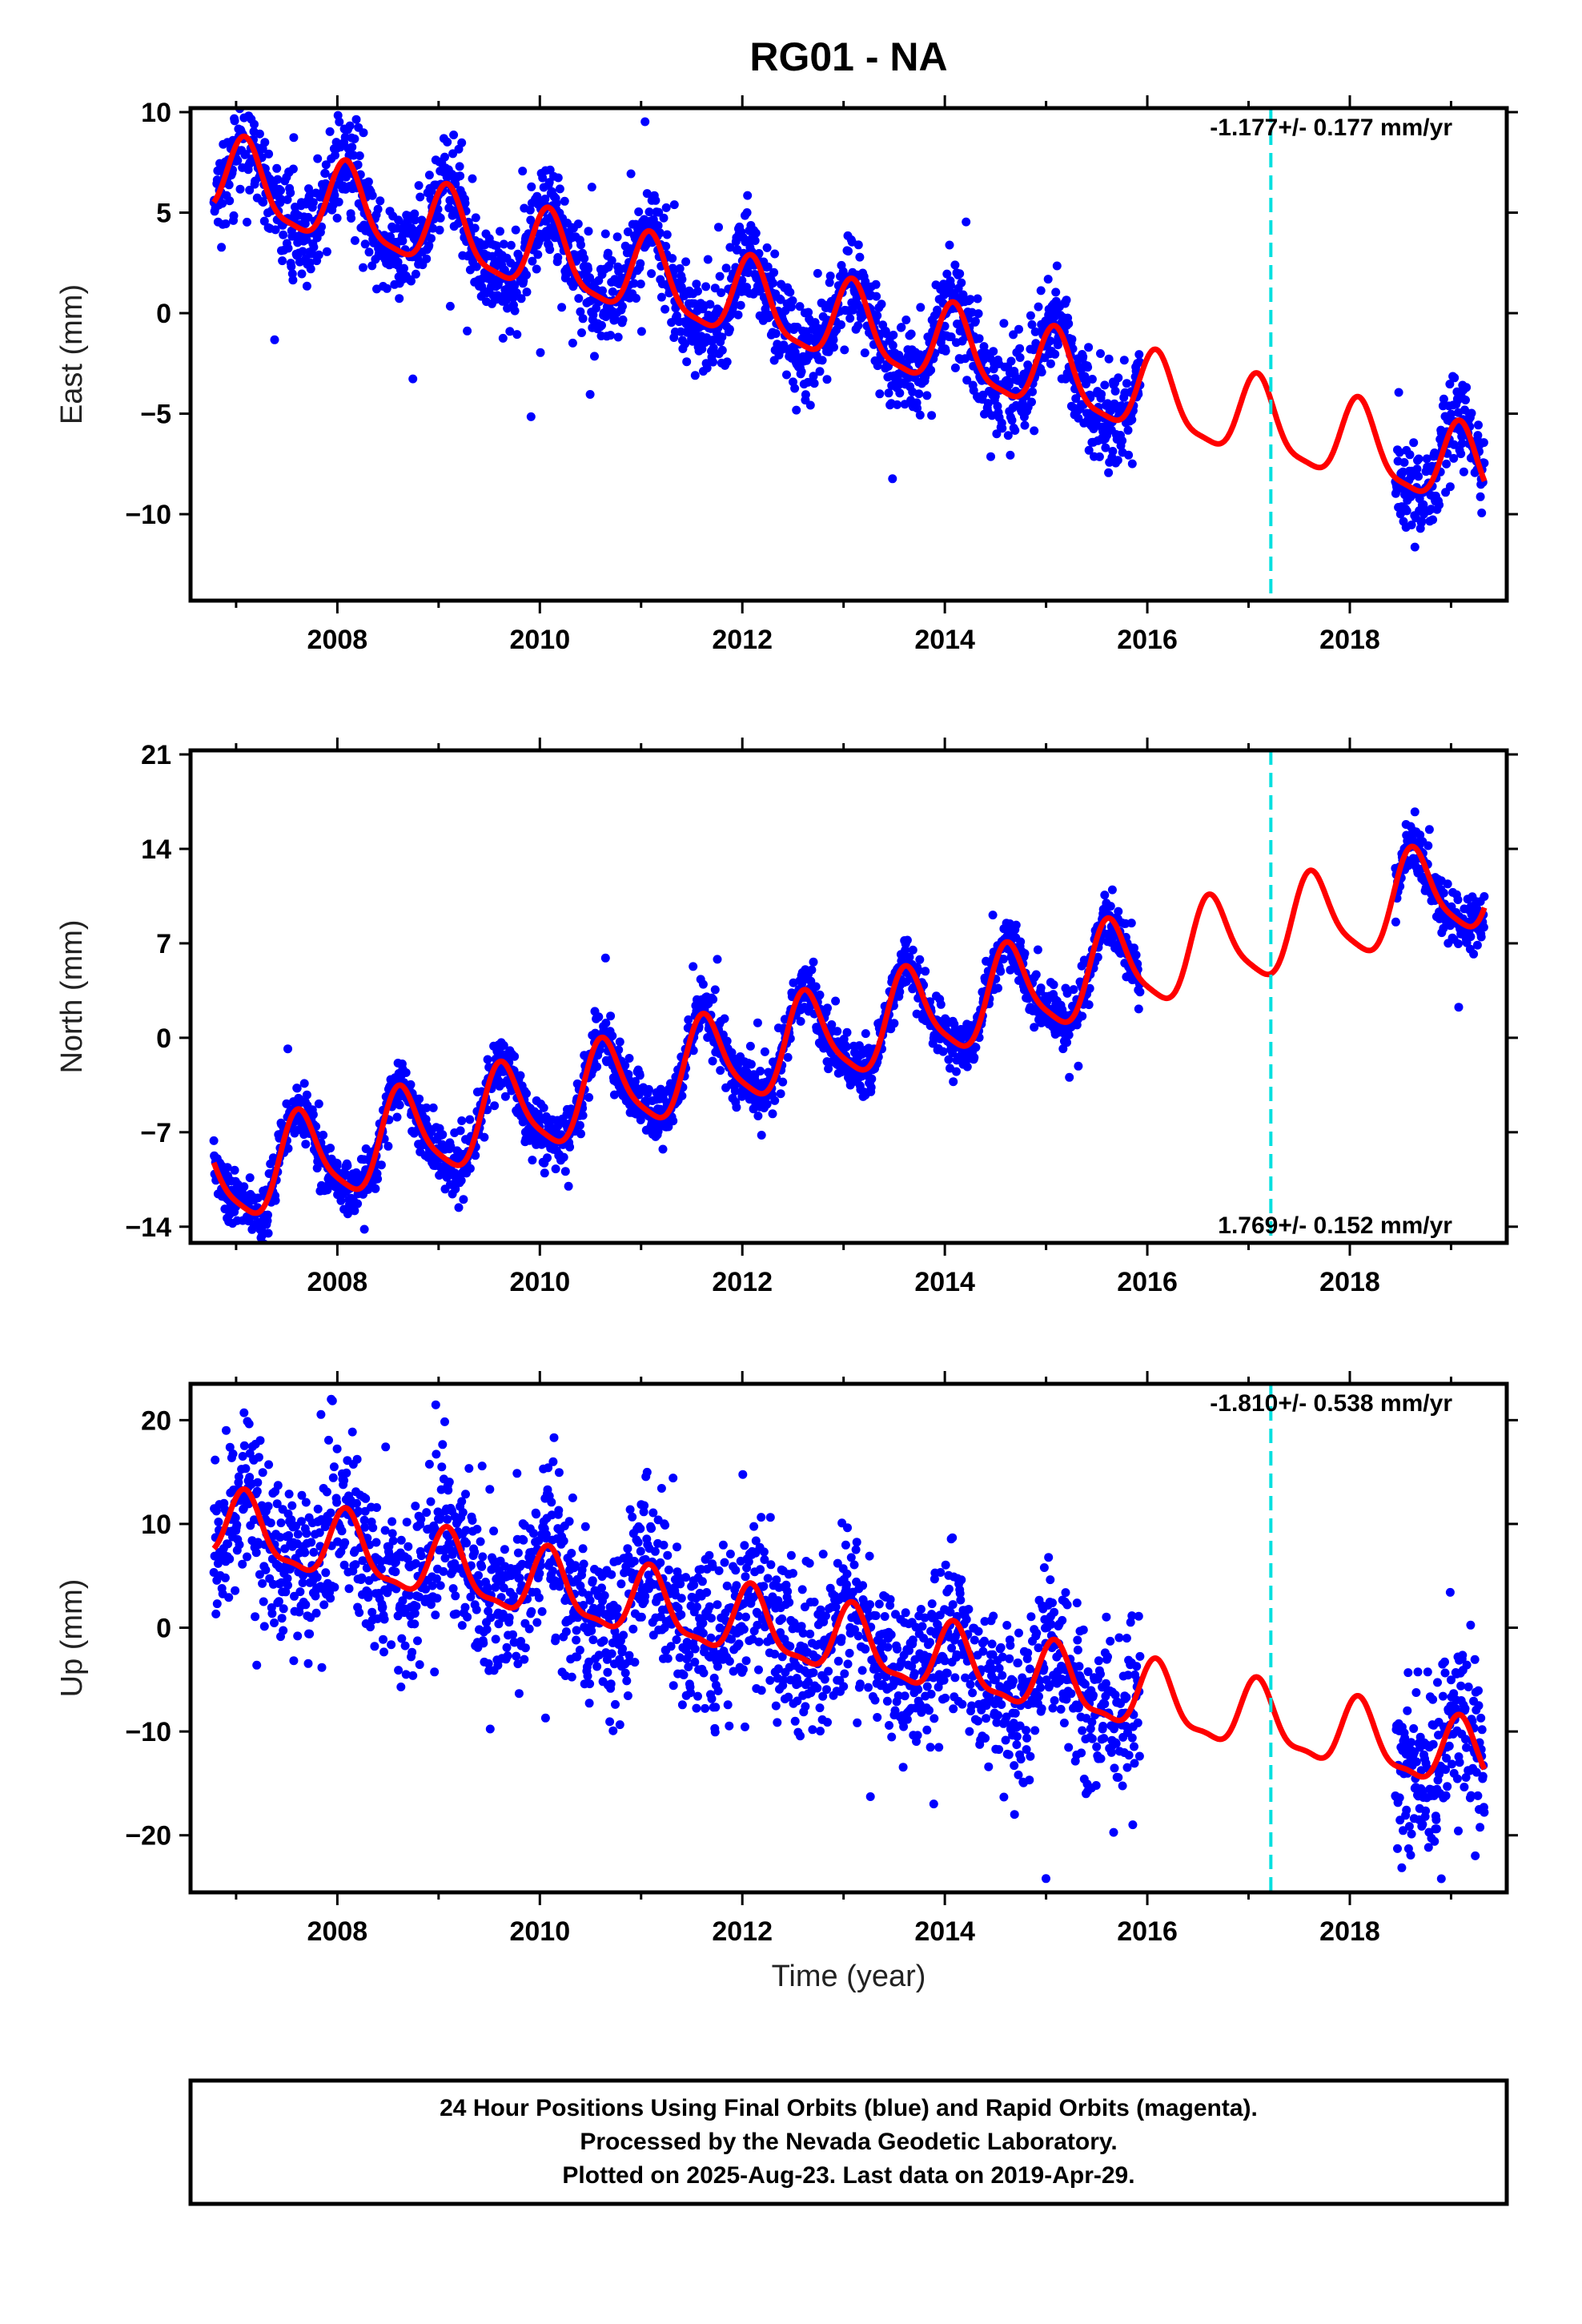  Describe the element at coordinates (164, 214) in the screenshot. I see `east-y-tick-label: 5` at that location.